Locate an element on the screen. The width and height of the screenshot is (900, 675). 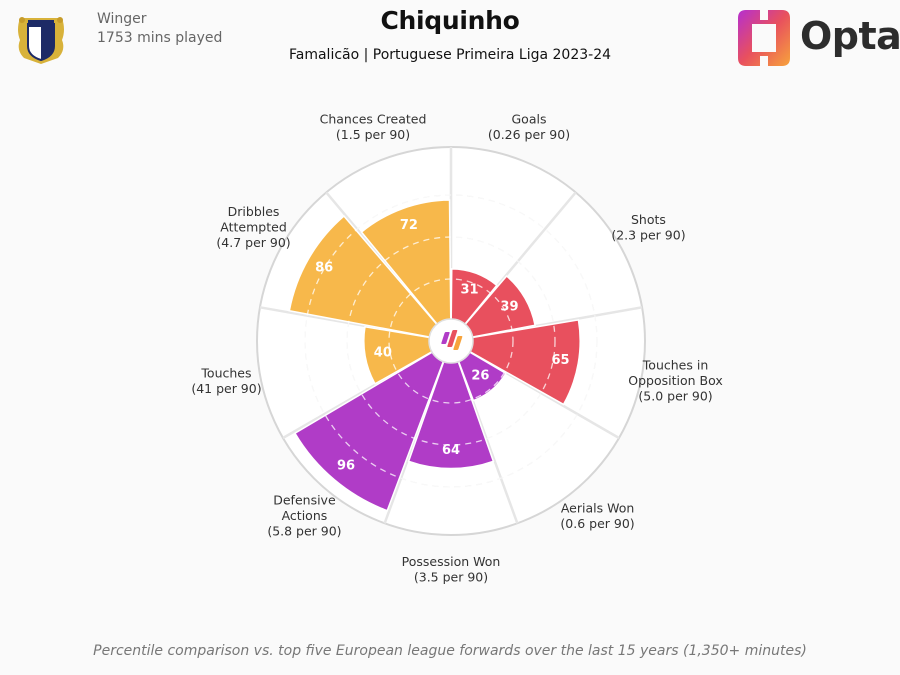
category-label: Possession Won is located at coordinates (451, 561).